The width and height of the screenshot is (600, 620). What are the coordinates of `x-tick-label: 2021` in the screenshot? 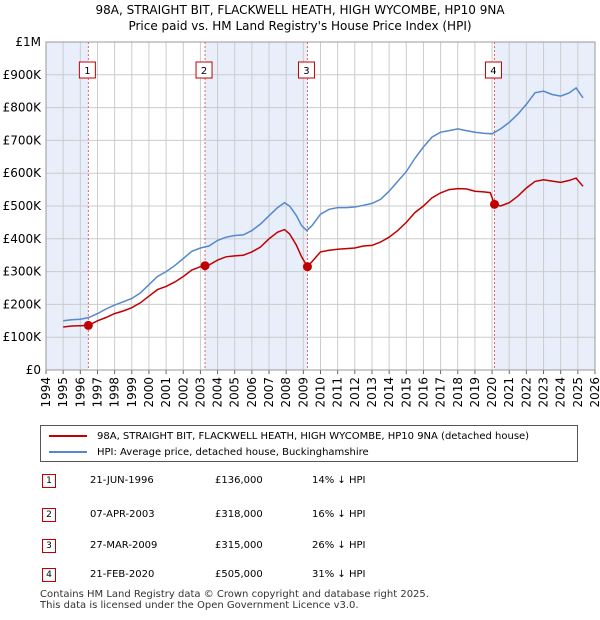 It's located at (509, 392).